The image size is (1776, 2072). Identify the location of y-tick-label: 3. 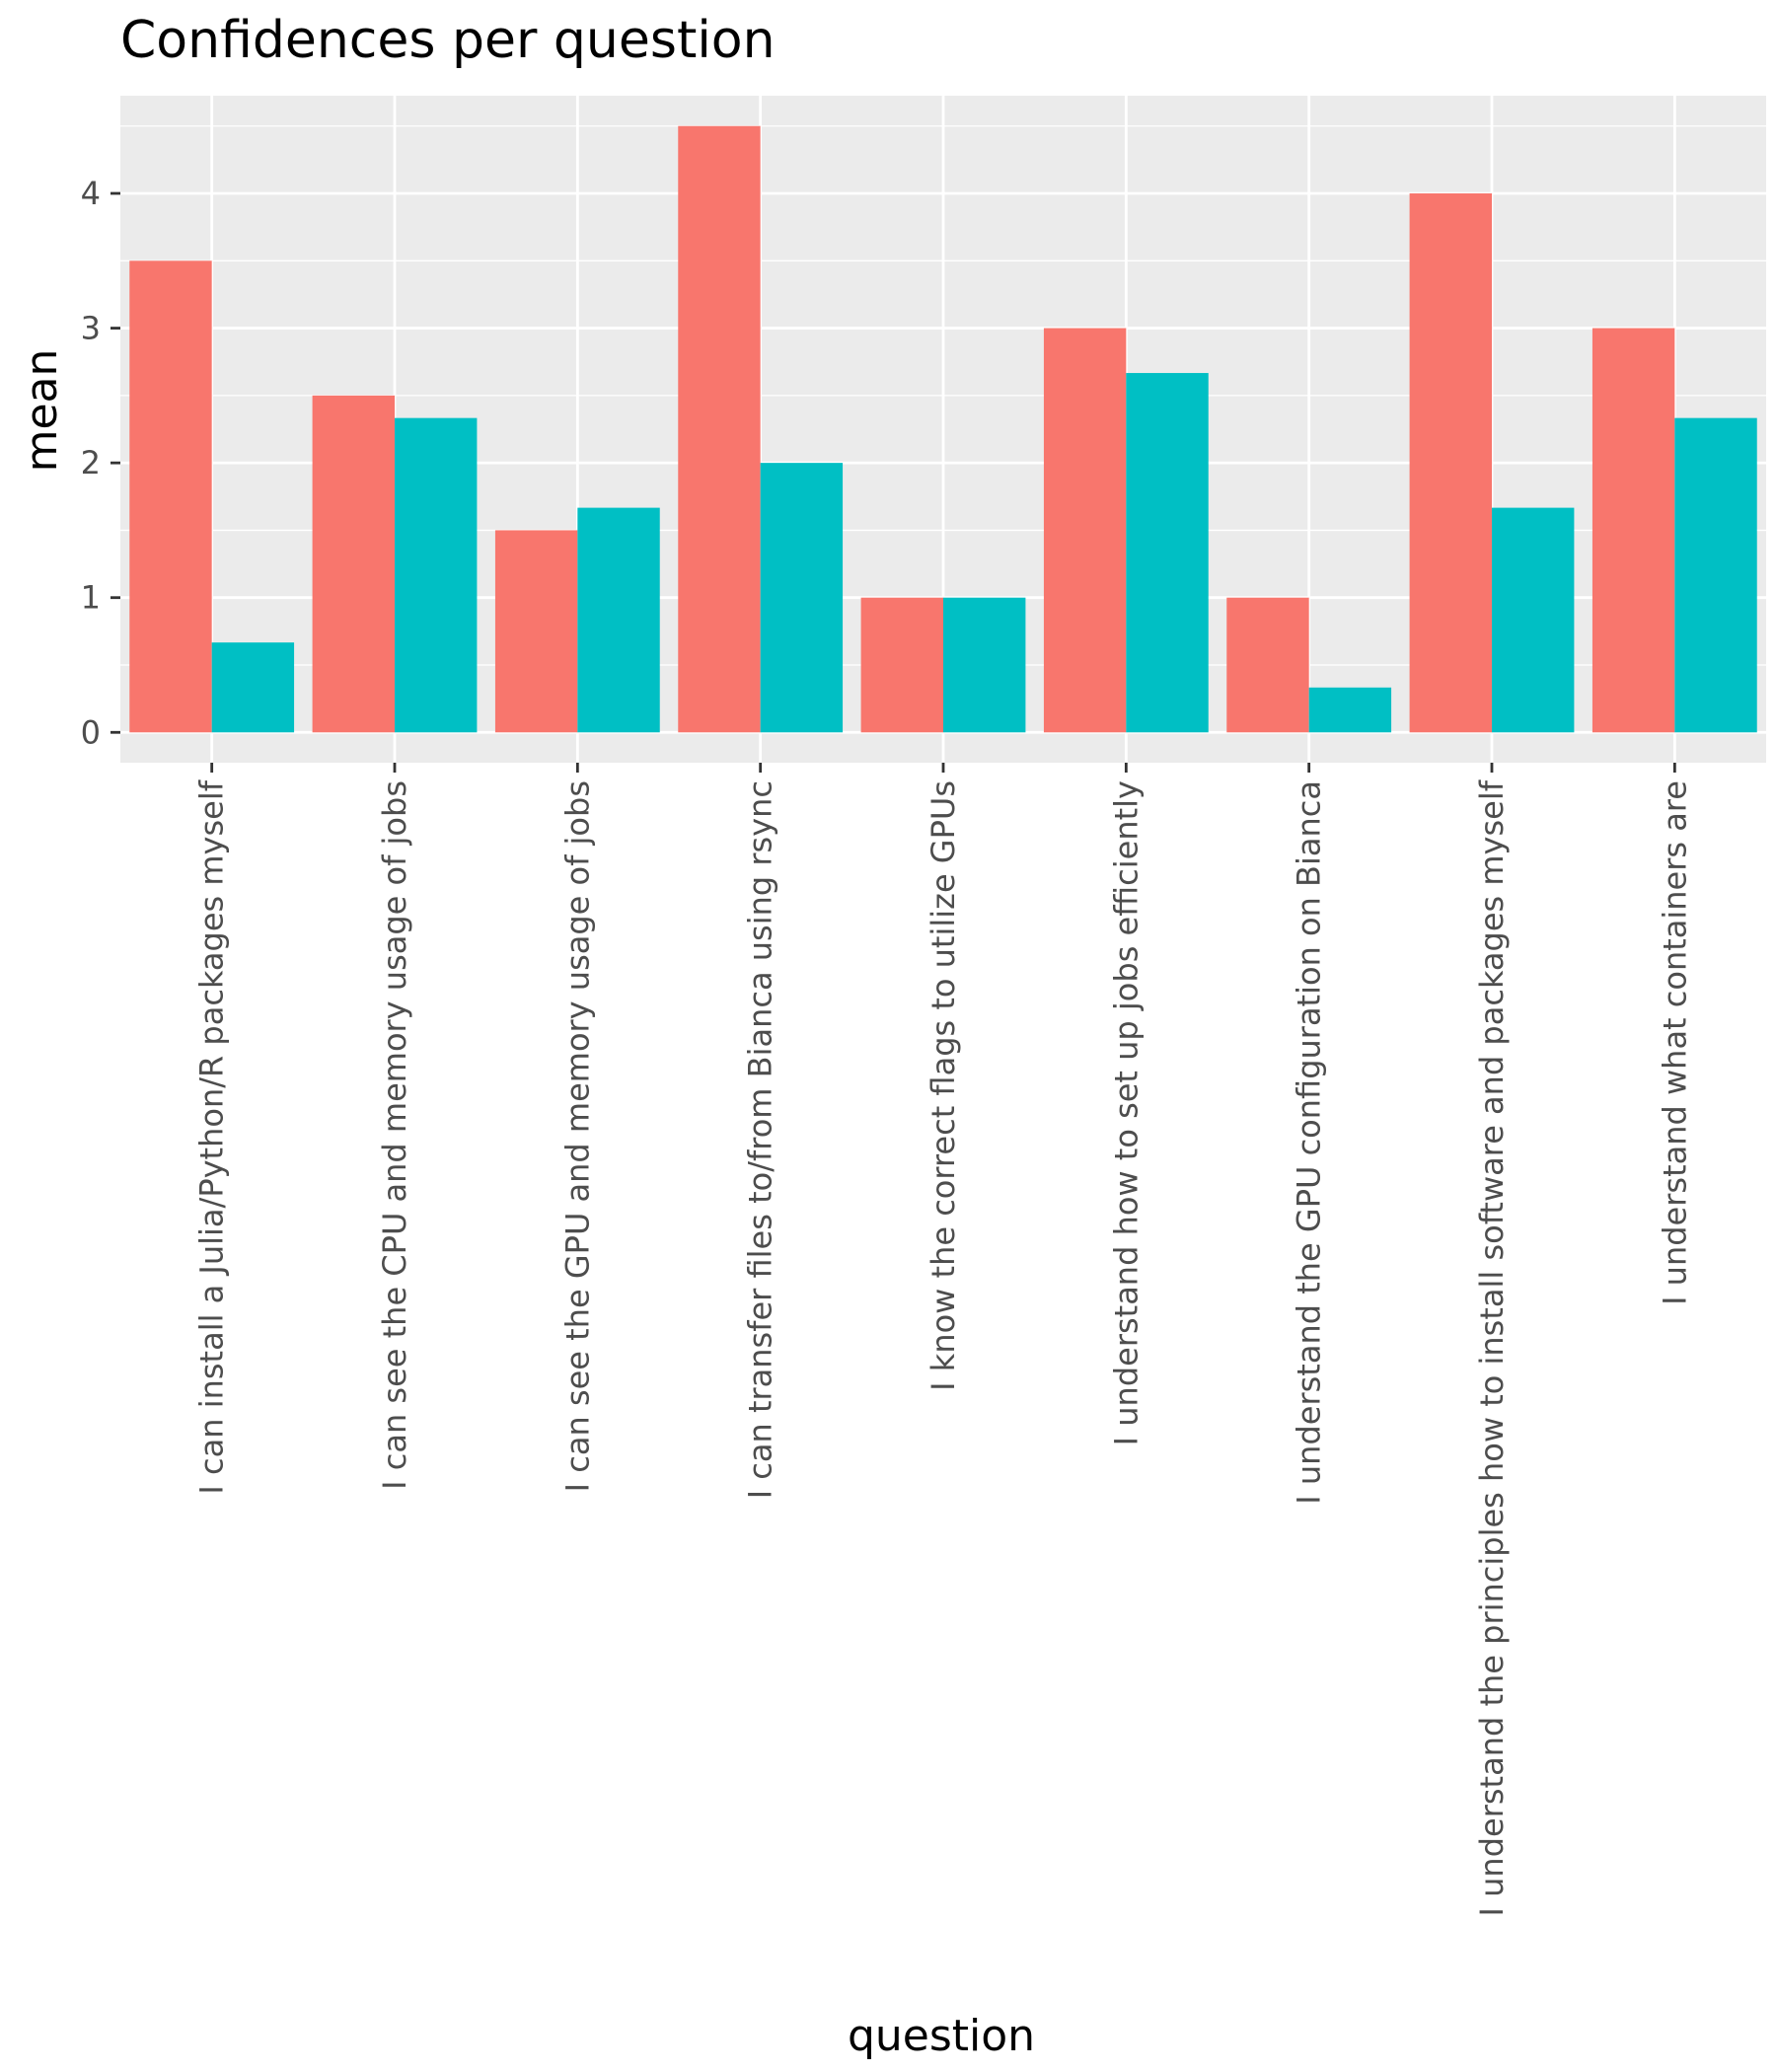
(91, 329).